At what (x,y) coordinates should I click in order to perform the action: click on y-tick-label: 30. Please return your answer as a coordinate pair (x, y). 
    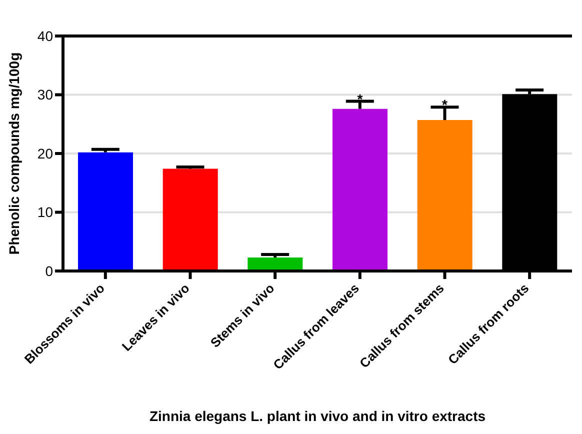
    Looking at the image, I should click on (45, 94).